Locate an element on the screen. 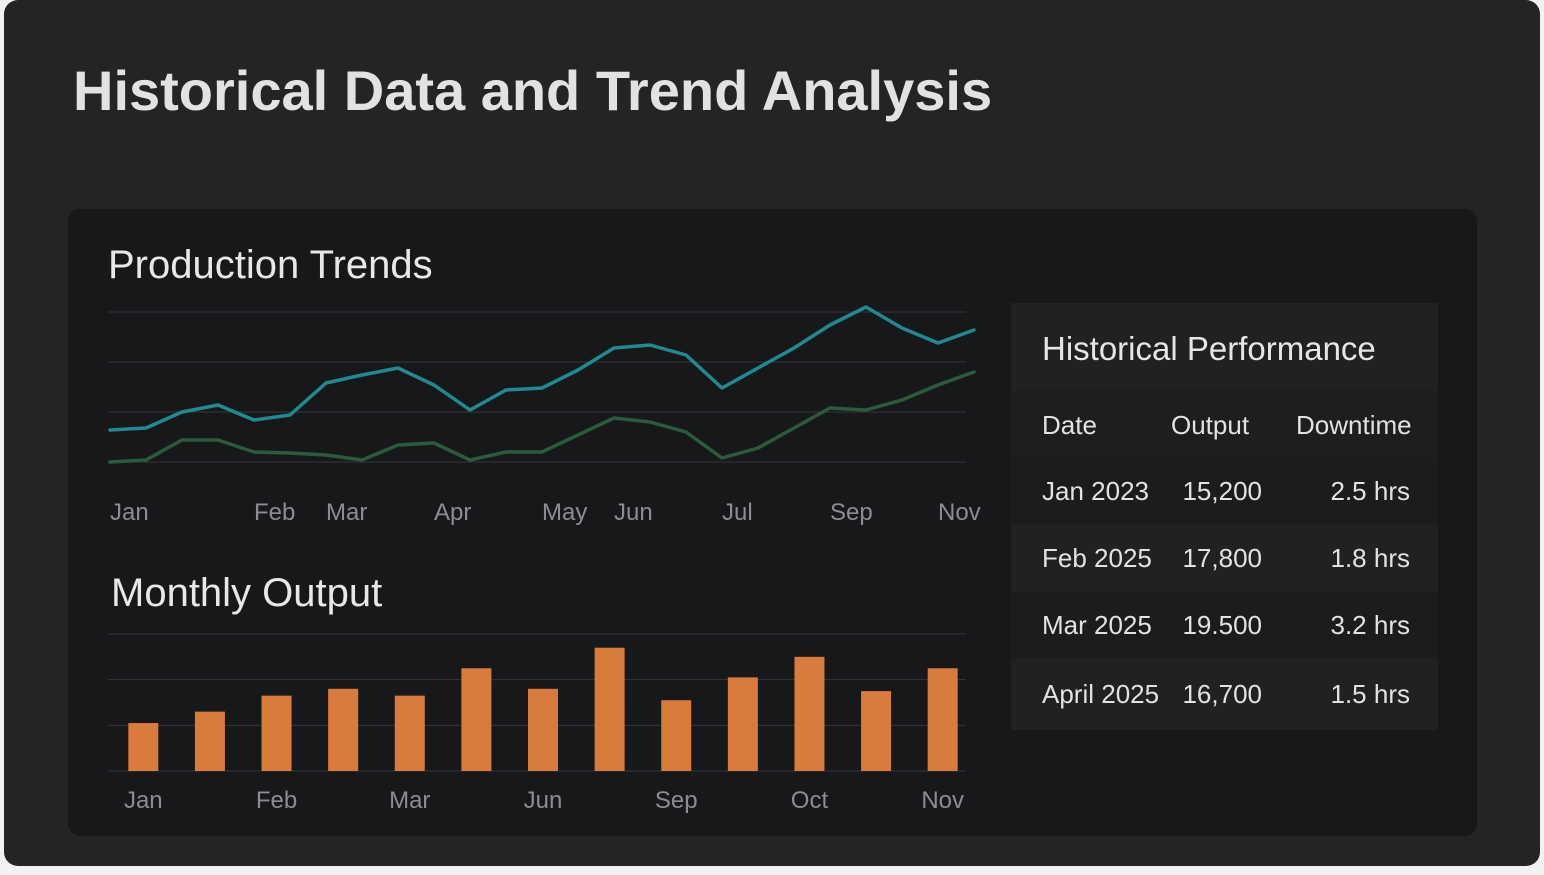 This screenshot has width=1544, height=875. table-cell: 16,700 is located at coordinates (1222, 694).